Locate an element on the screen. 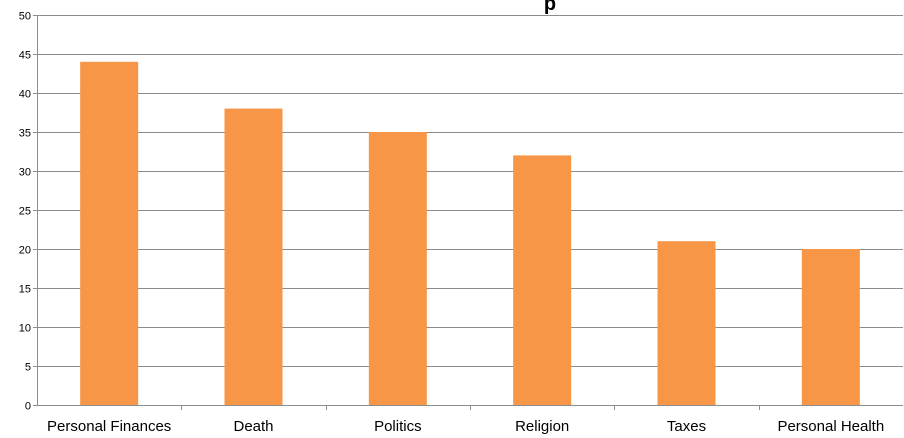  y-tick-label: 35 is located at coordinates (25, 134).